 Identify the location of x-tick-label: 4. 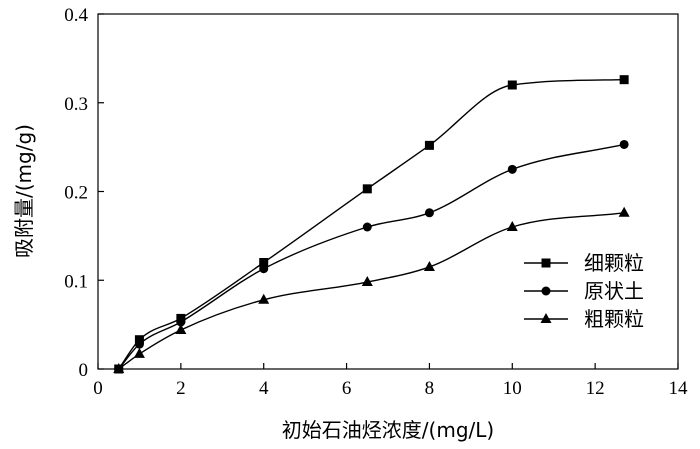
(264, 388).